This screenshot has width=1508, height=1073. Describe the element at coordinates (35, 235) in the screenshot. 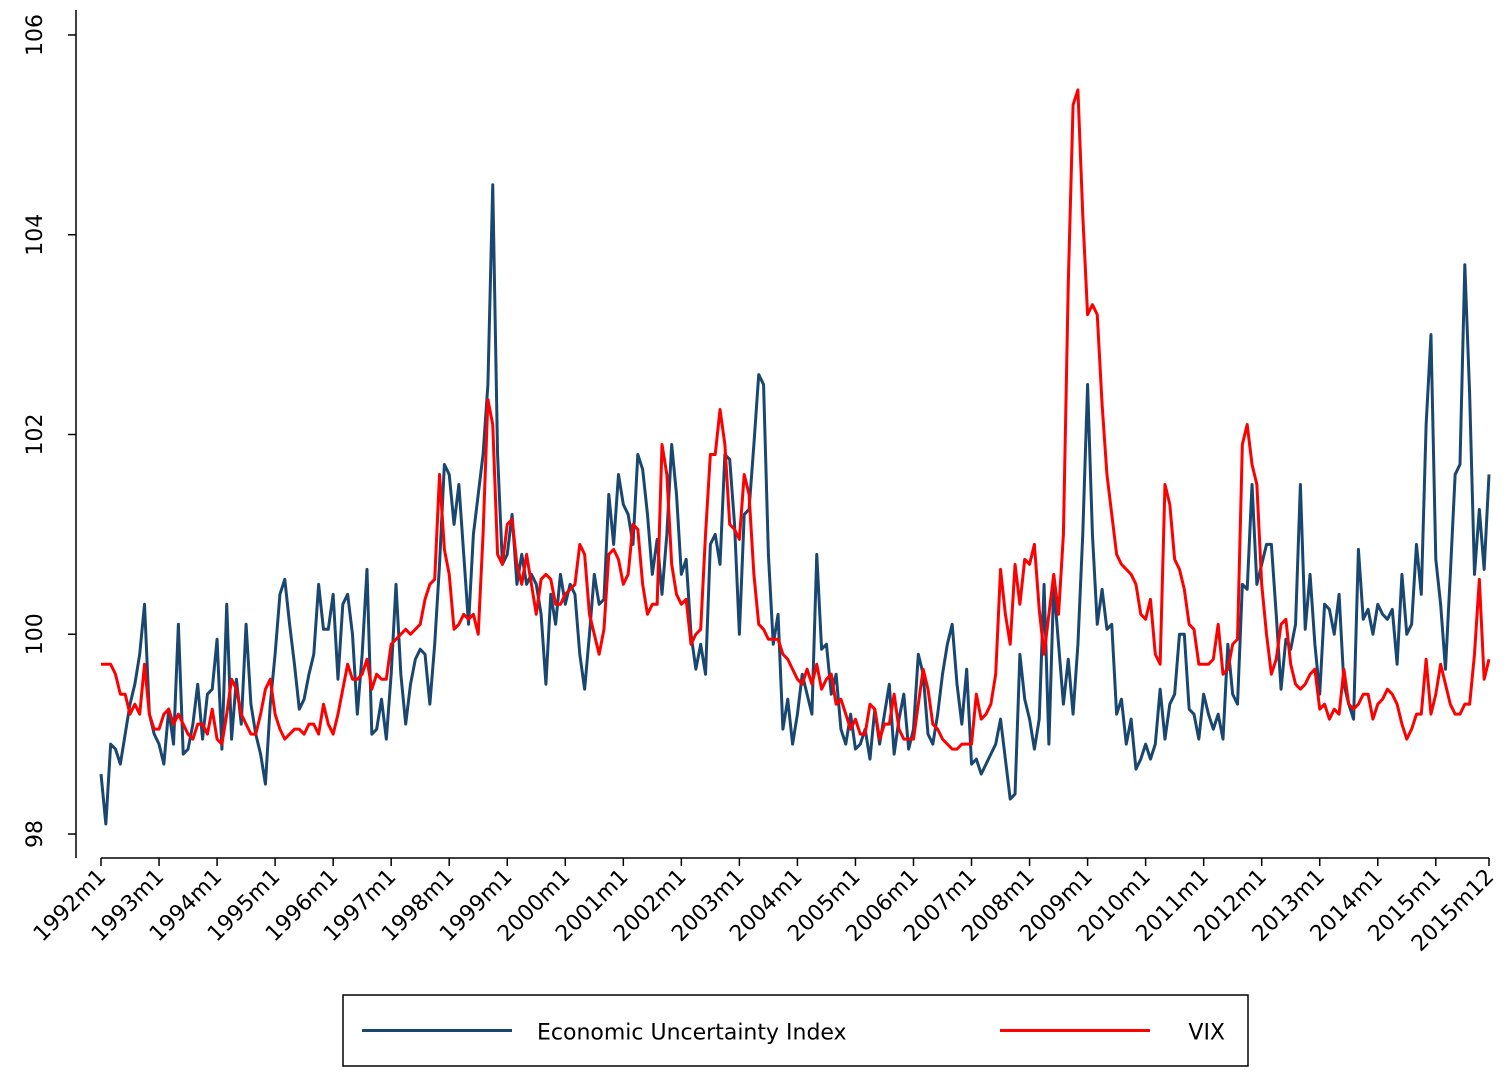

I see `y-tick-label: 104` at that location.